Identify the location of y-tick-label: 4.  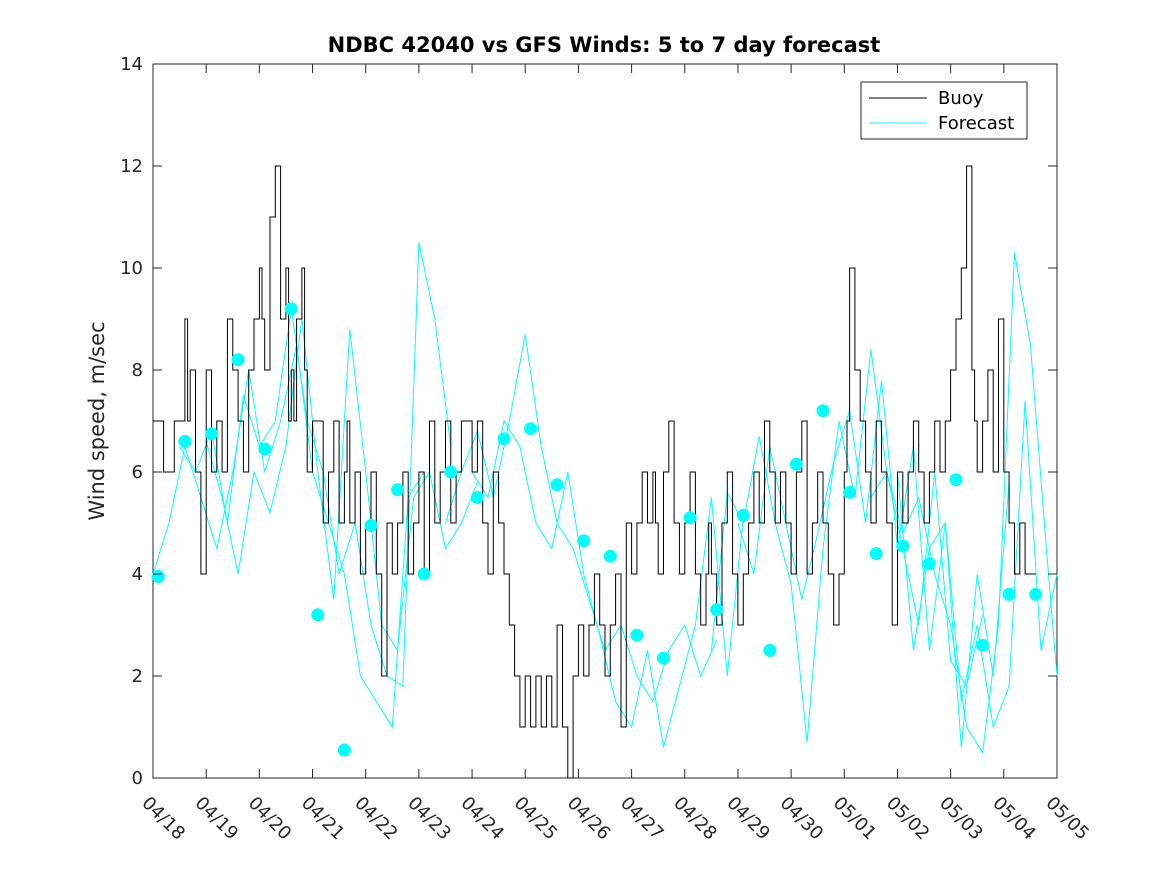
(137, 574).